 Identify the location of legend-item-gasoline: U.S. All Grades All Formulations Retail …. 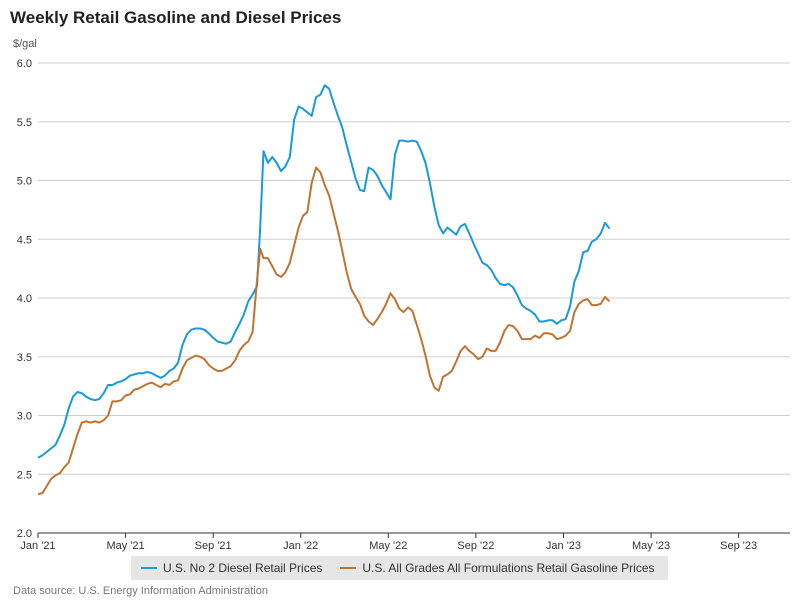
(497, 568).